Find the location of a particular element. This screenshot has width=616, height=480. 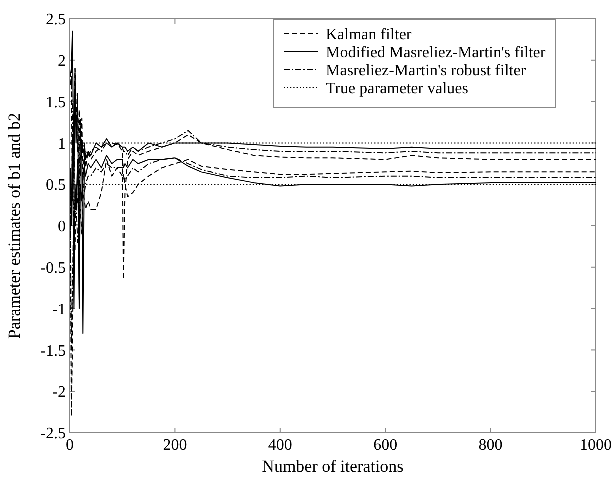

y-tick-label: -2.5 is located at coordinates (53, 434).